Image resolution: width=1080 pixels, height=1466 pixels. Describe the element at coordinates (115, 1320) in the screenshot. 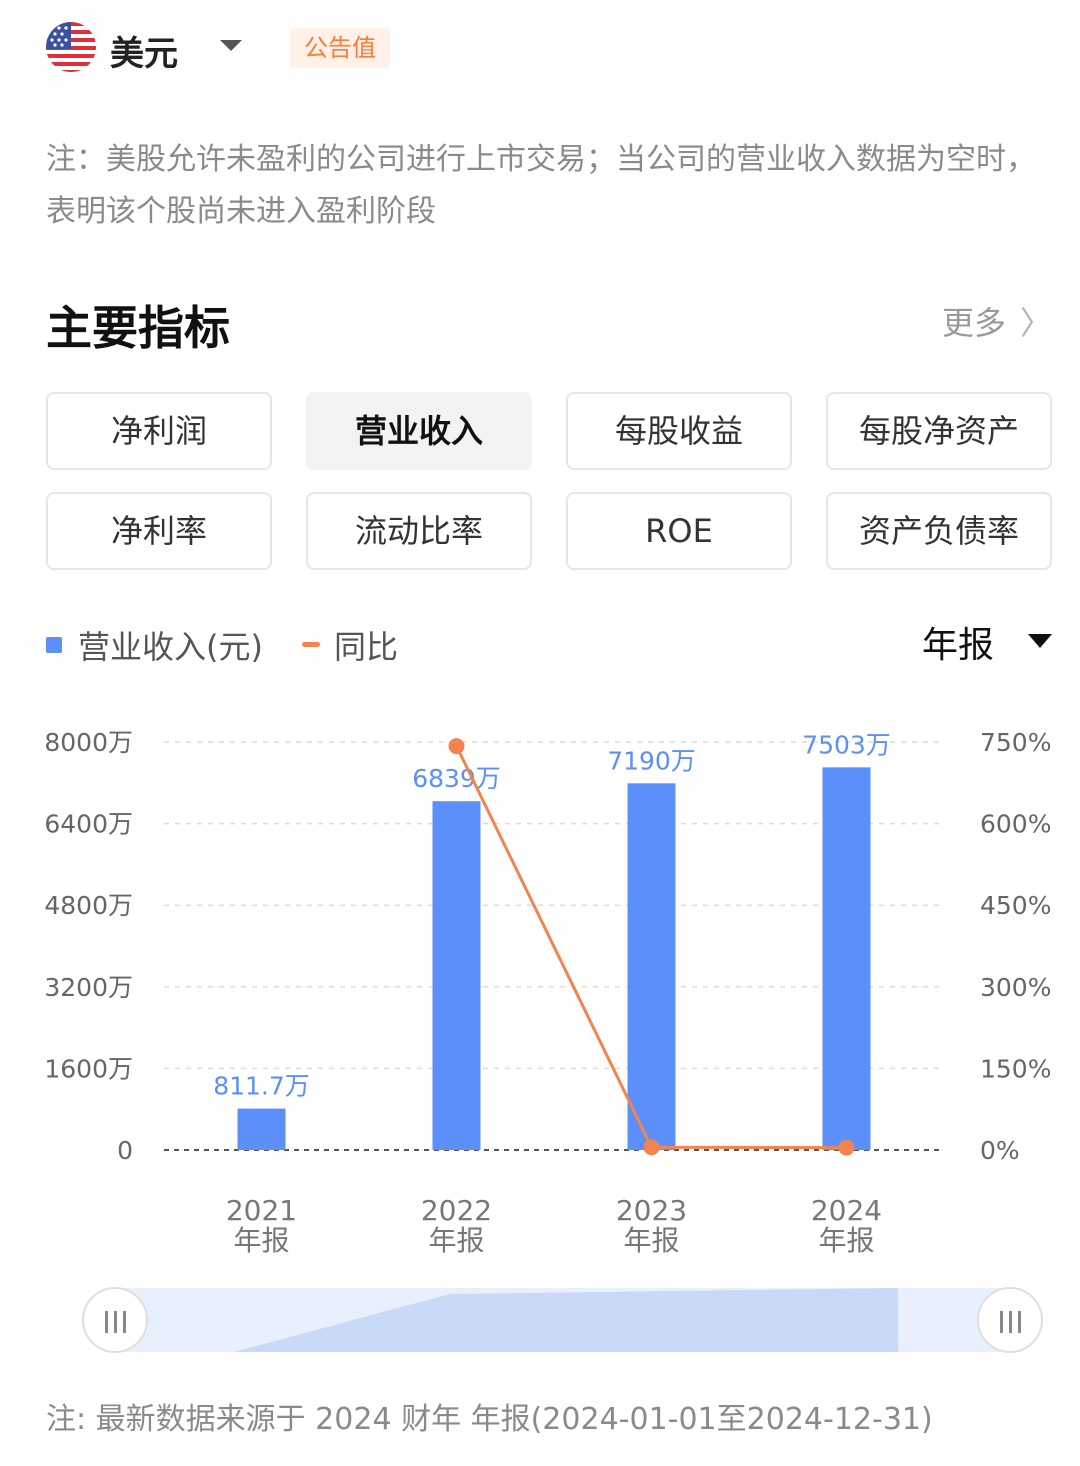

I see `slider-left-handle` at that location.